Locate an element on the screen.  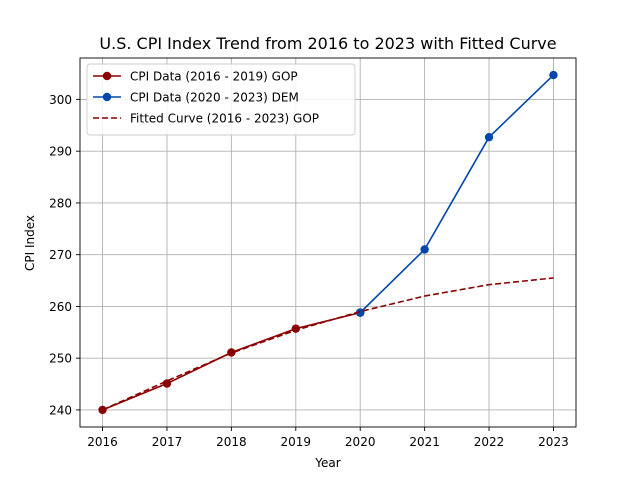
legend-label-3: Fitted Curve (2016 - 2023) GOP is located at coordinates (224, 119).